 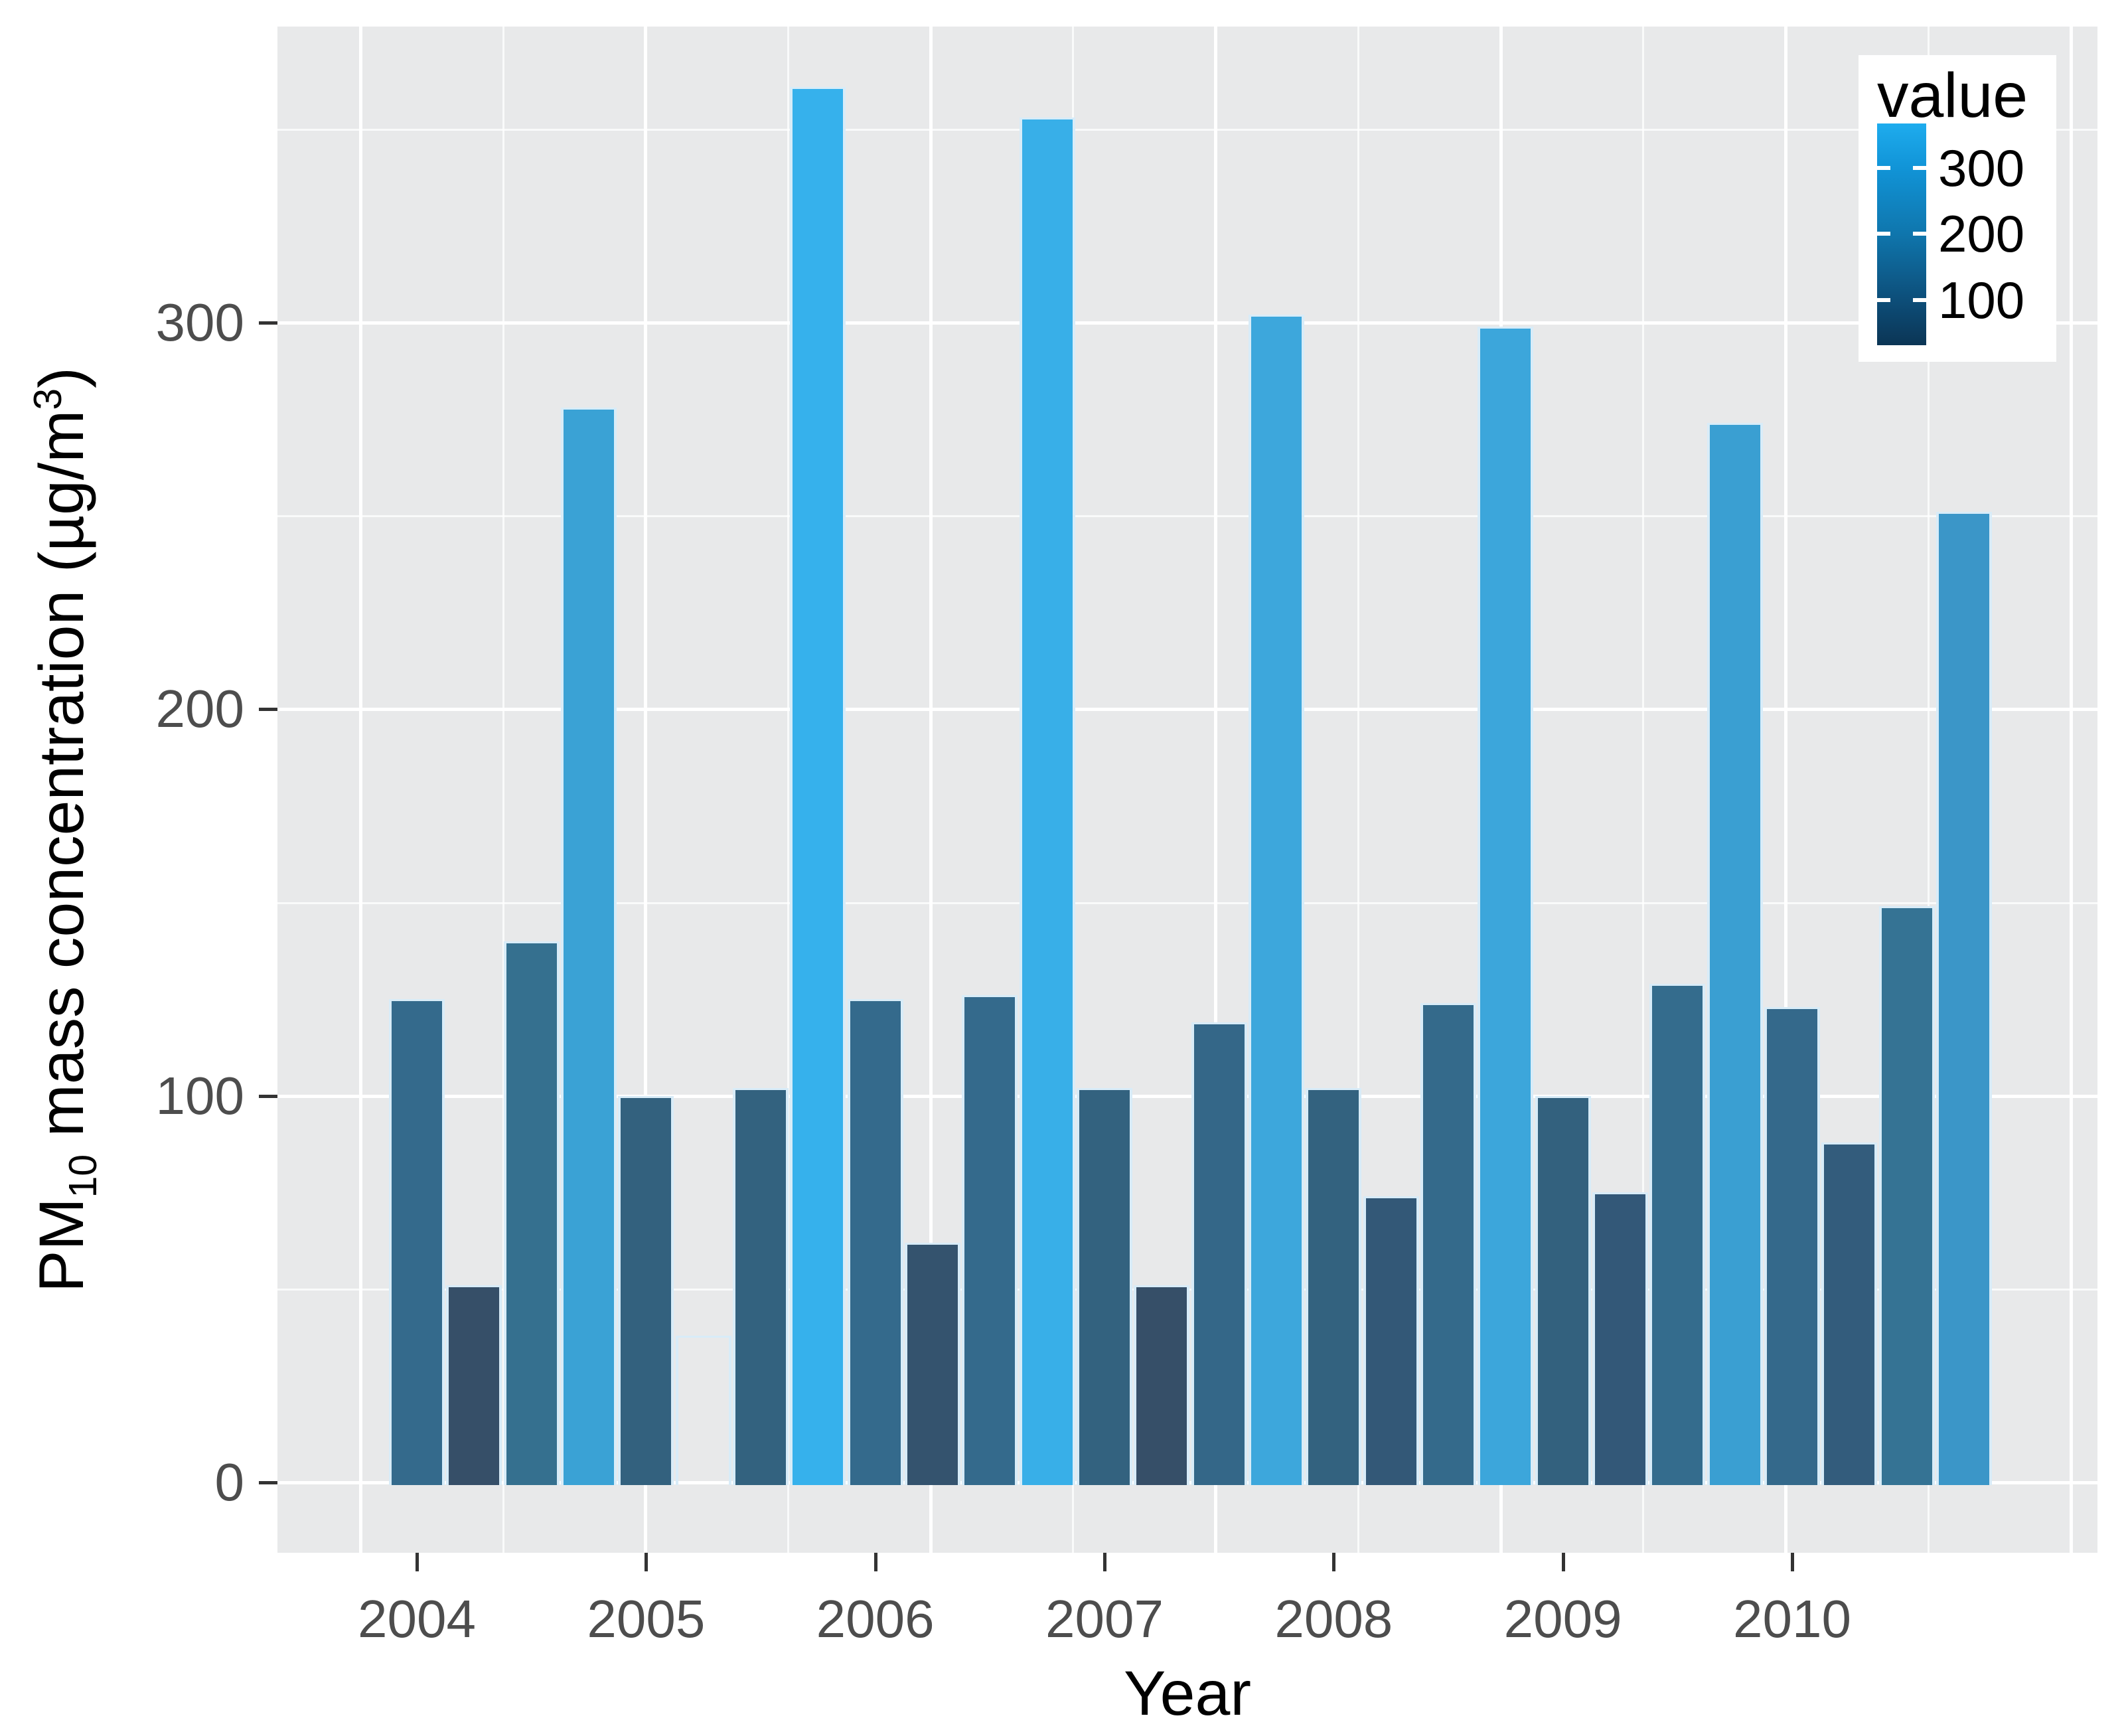 I want to click on bar-2006-q1, so click(x=875, y=1242).